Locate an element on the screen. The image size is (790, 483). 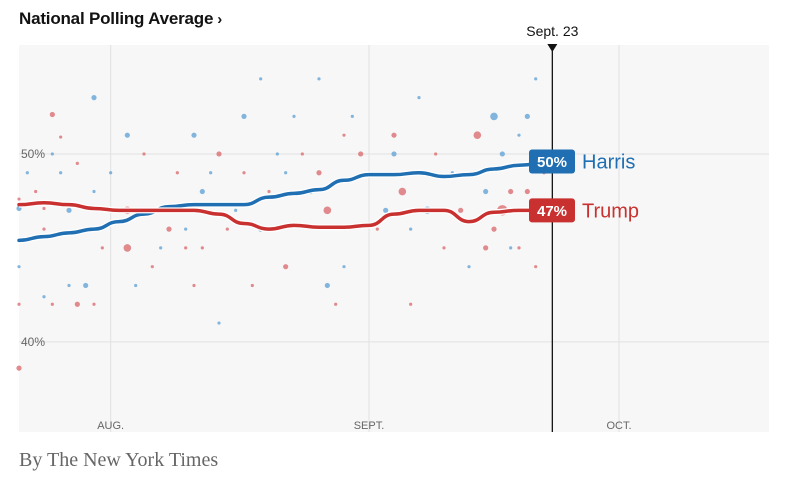
trump-value-label: 47% is located at coordinates (552, 211).